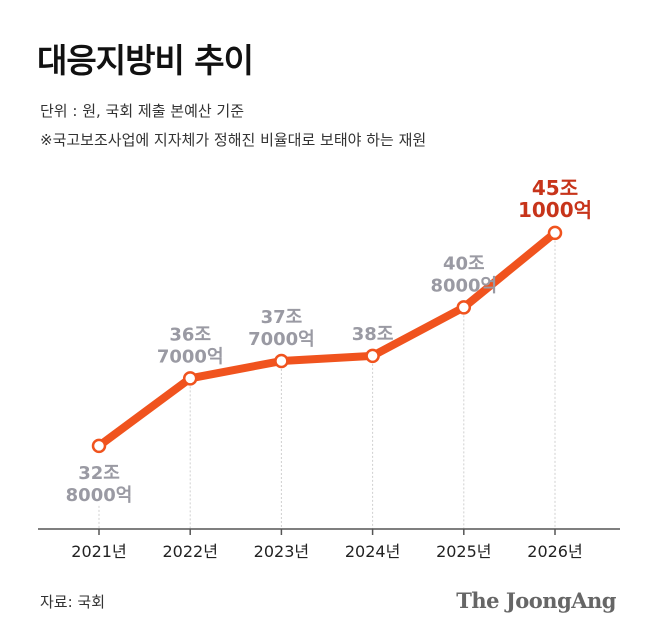 Image resolution: width=658 pixels, height=638 pixels. What do you see at coordinates (555, 210) in the screenshot?
I see `data-label: 1000억` at bounding box center [555, 210].